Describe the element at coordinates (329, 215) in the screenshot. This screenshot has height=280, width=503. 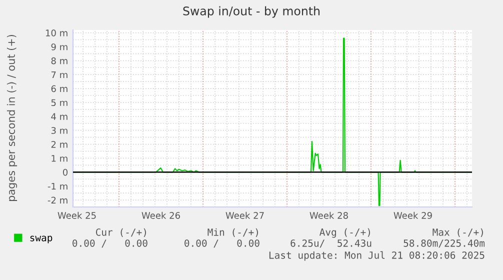
I see `x-tick-label: Week 28` at that location.